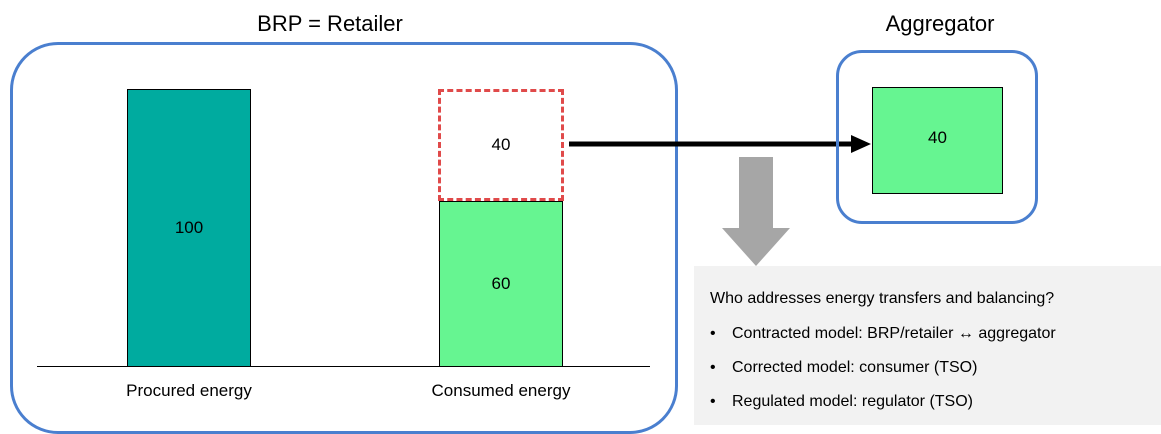 Image resolution: width=1161 pixels, height=434 pixels. I want to click on shifted-energy-value: 40, so click(501, 144).